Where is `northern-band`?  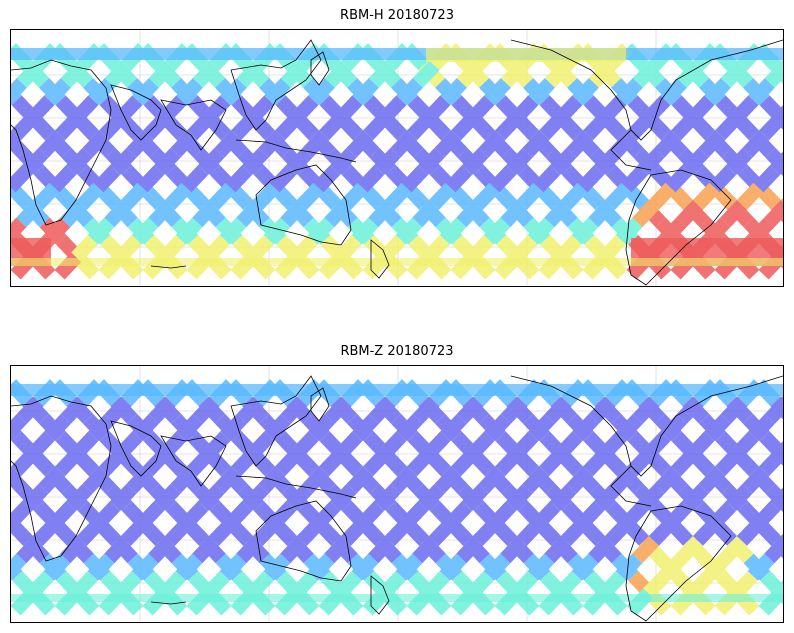 northern-band is located at coordinates (397, 54).